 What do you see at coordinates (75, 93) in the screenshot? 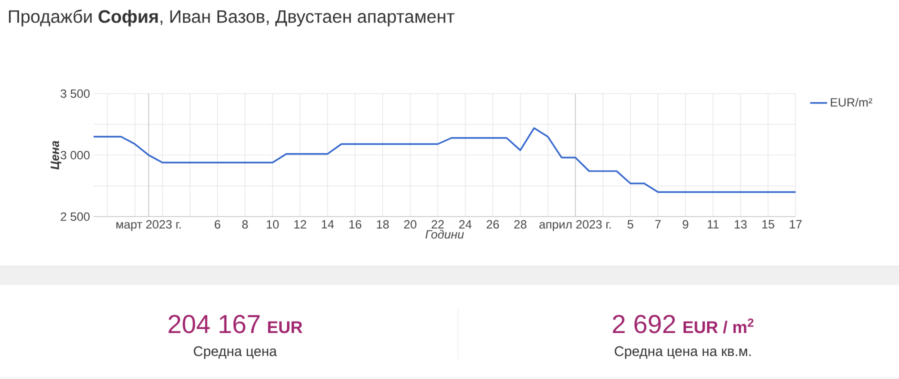
I see `y-tick-label: 3 500` at bounding box center [75, 93].